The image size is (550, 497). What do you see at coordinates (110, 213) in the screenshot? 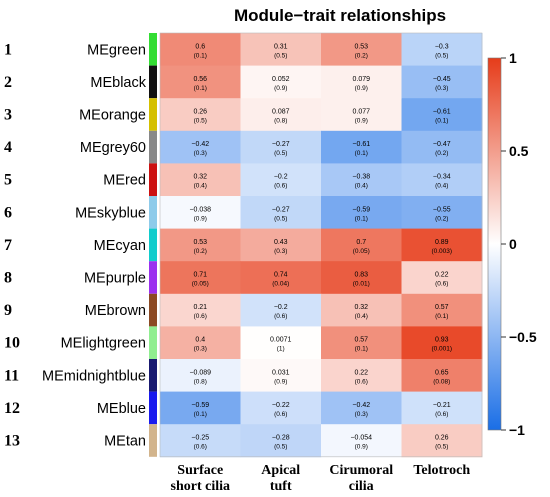
I see `module-label: MEskyblue` at bounding box center [110, 213].